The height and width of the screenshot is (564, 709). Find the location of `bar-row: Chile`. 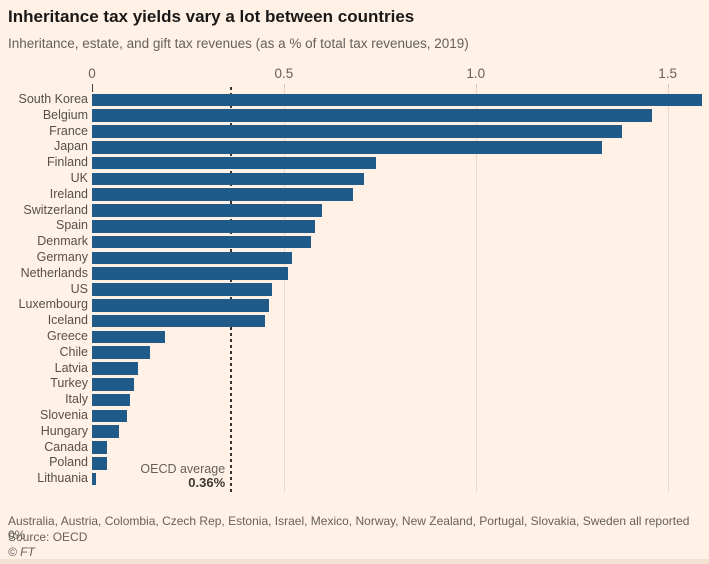

bar-row: Chile is located at coordinates (354, 353).